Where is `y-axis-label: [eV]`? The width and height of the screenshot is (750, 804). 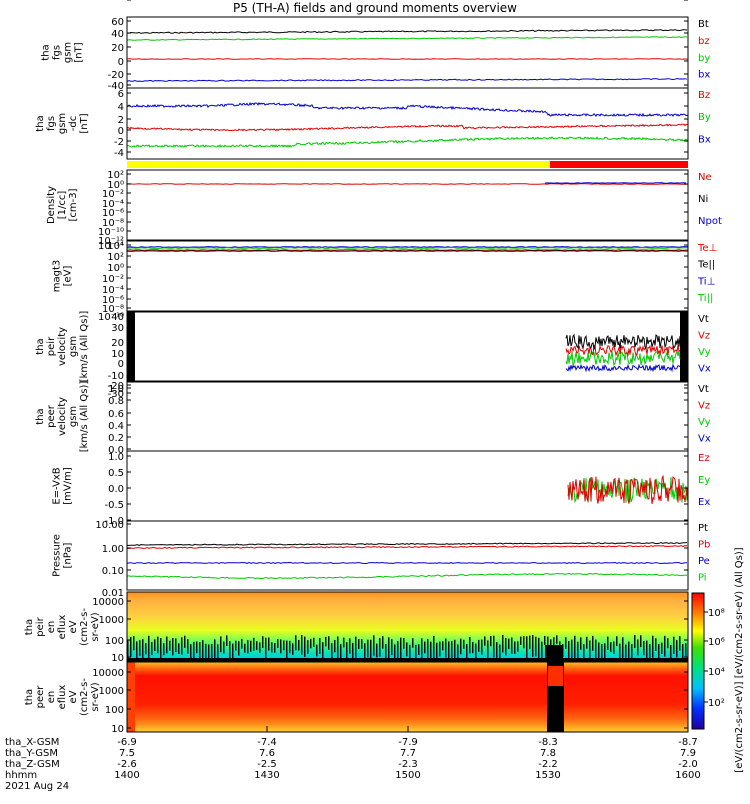 y-axis-label: [eV] is located at coordinates (68, 276).